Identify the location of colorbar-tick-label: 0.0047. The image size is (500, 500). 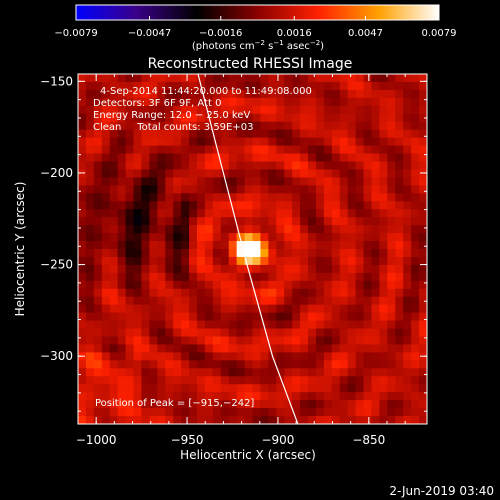
(365, 33).